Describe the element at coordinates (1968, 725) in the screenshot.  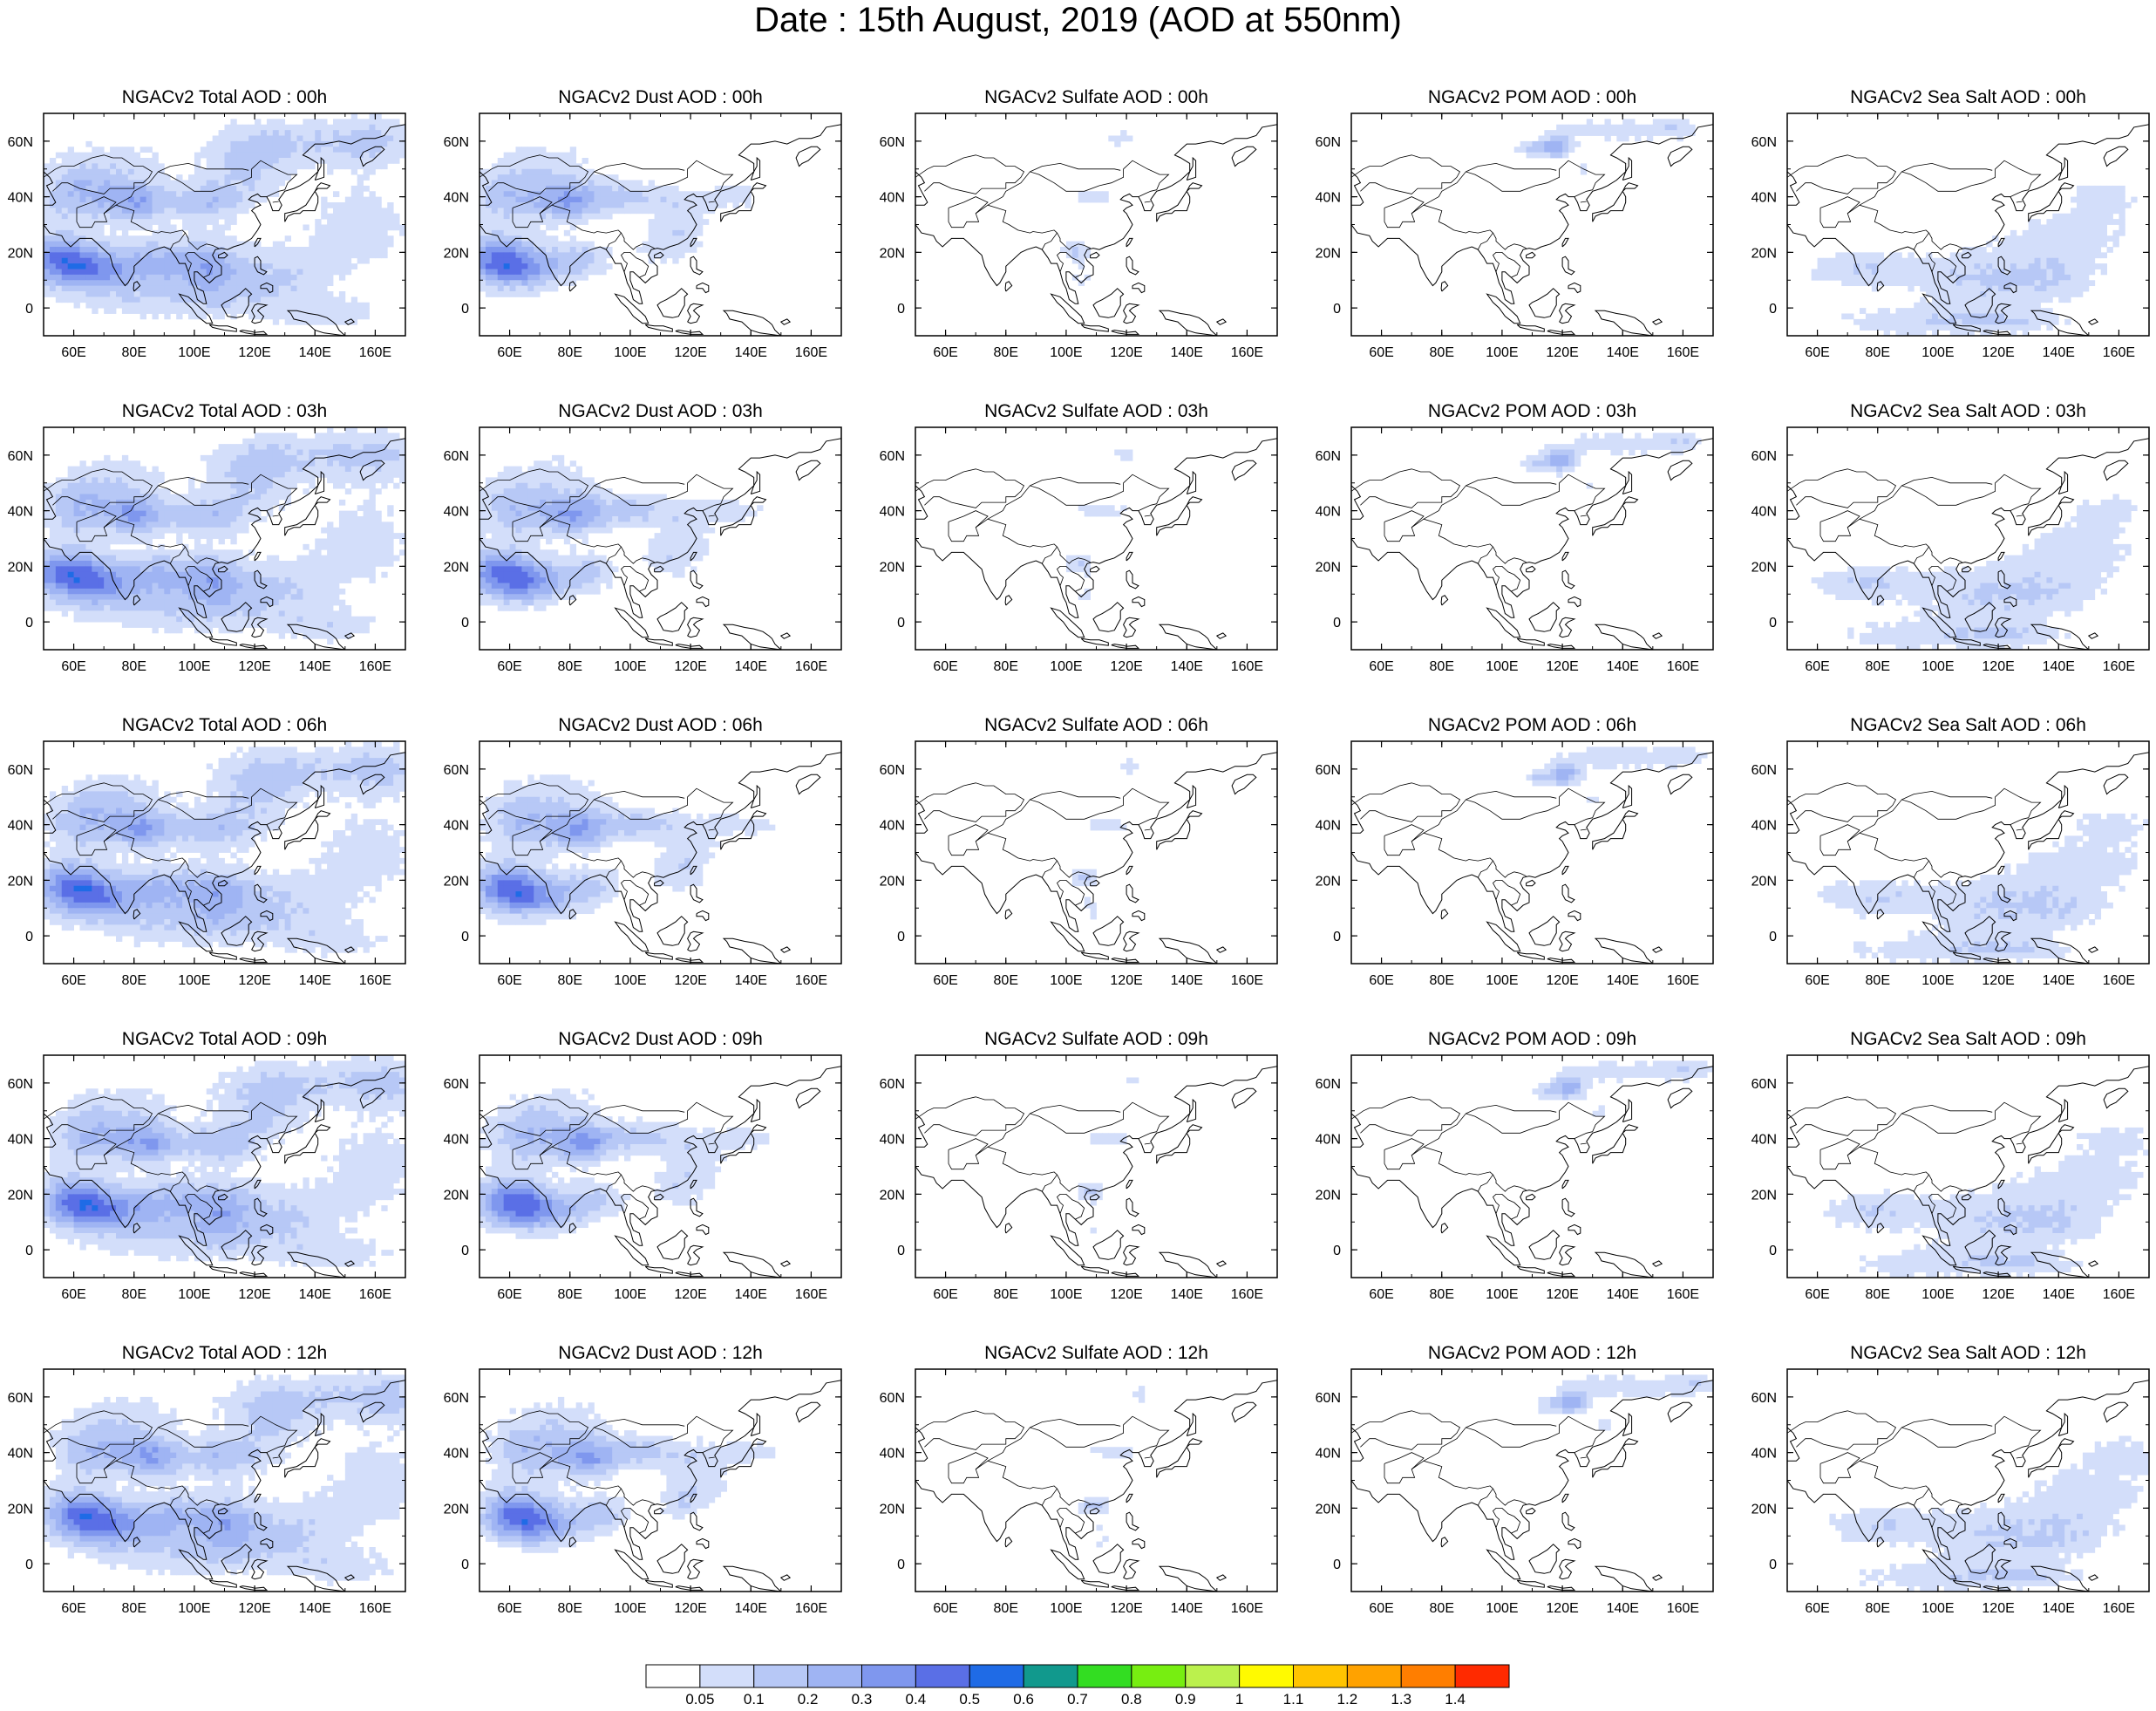
I see `panel-title: NGACv2 Sea Salt AOD : 06h` at that location.